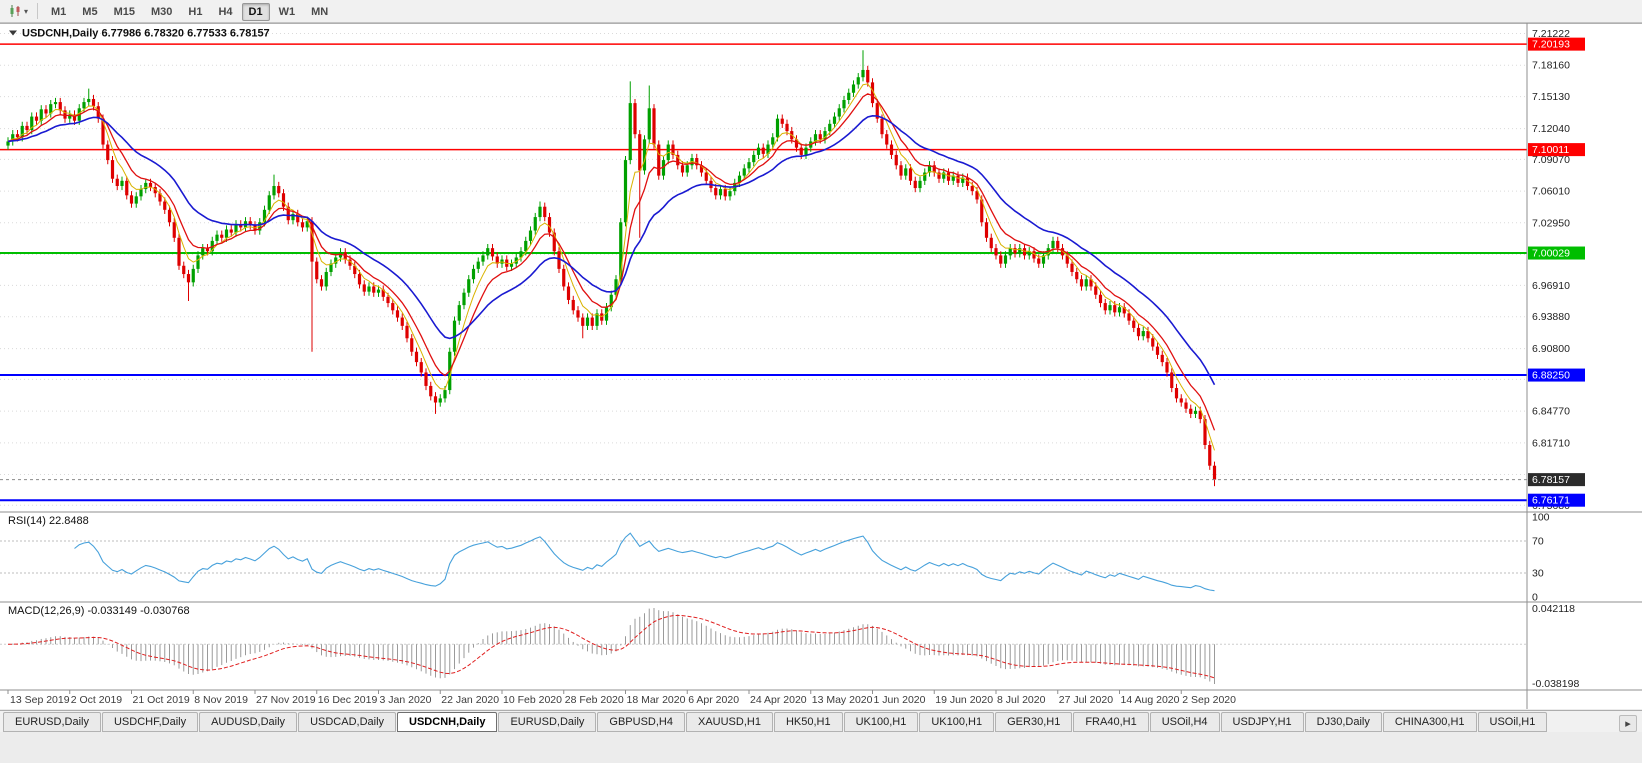 The height and width of the screenshot is (763, 1642). What do you see at coordinates (15, 10) in the screenshot?
I see `candlestick-chart-icon` at bounding box center [15, 10].